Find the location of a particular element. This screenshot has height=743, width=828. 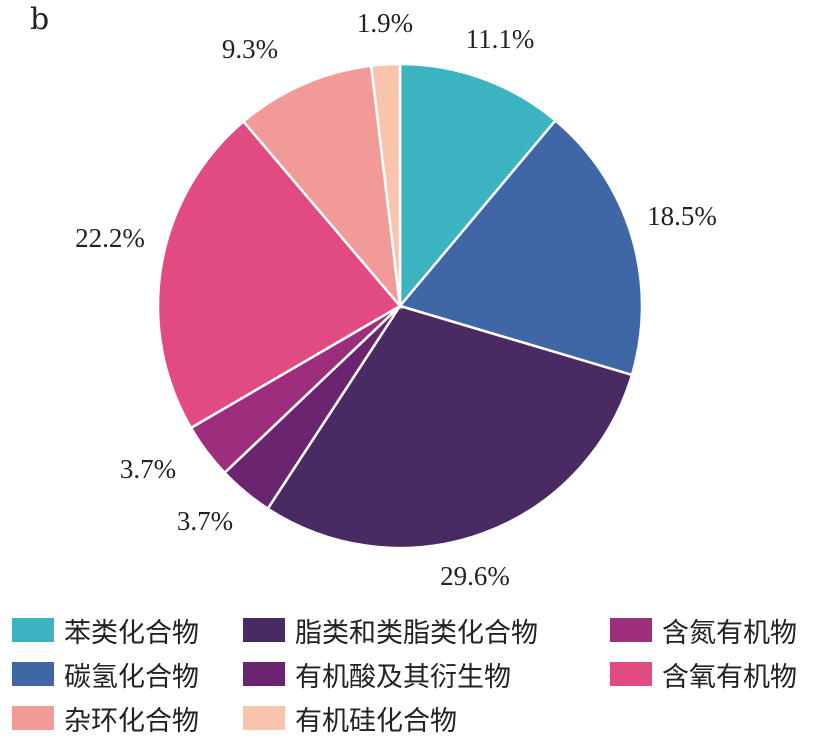

slice-label-0: 11.1% is located at coordinates (500, 39).